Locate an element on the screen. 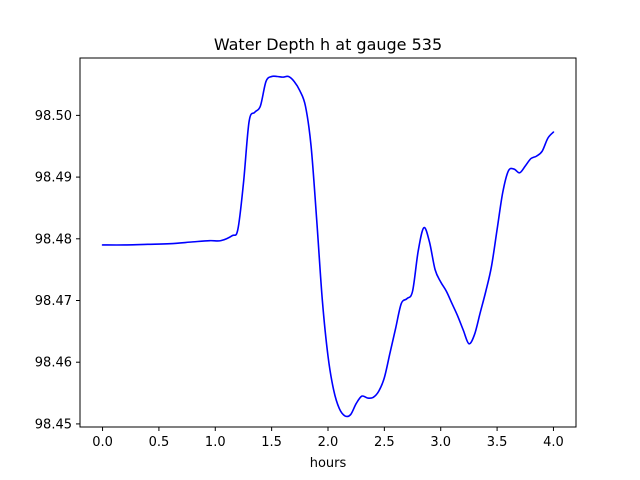 This screenshot has width=640, height=480. y-tick-label: 98.46 is located at coordinates (53, 363).